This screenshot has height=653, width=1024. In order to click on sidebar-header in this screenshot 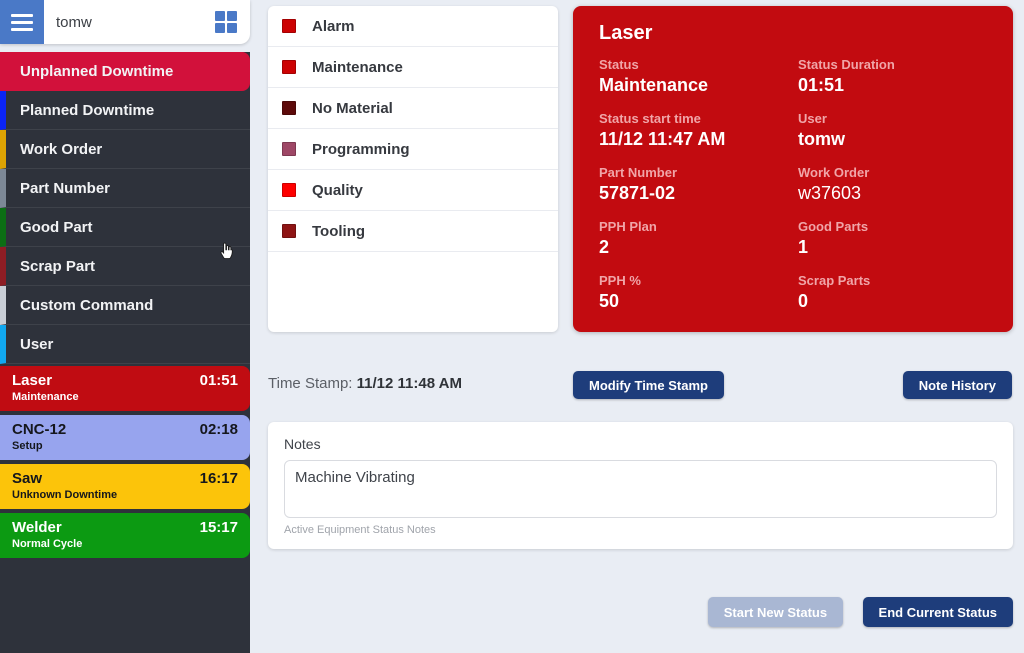, I will do `click(125, 22)`.